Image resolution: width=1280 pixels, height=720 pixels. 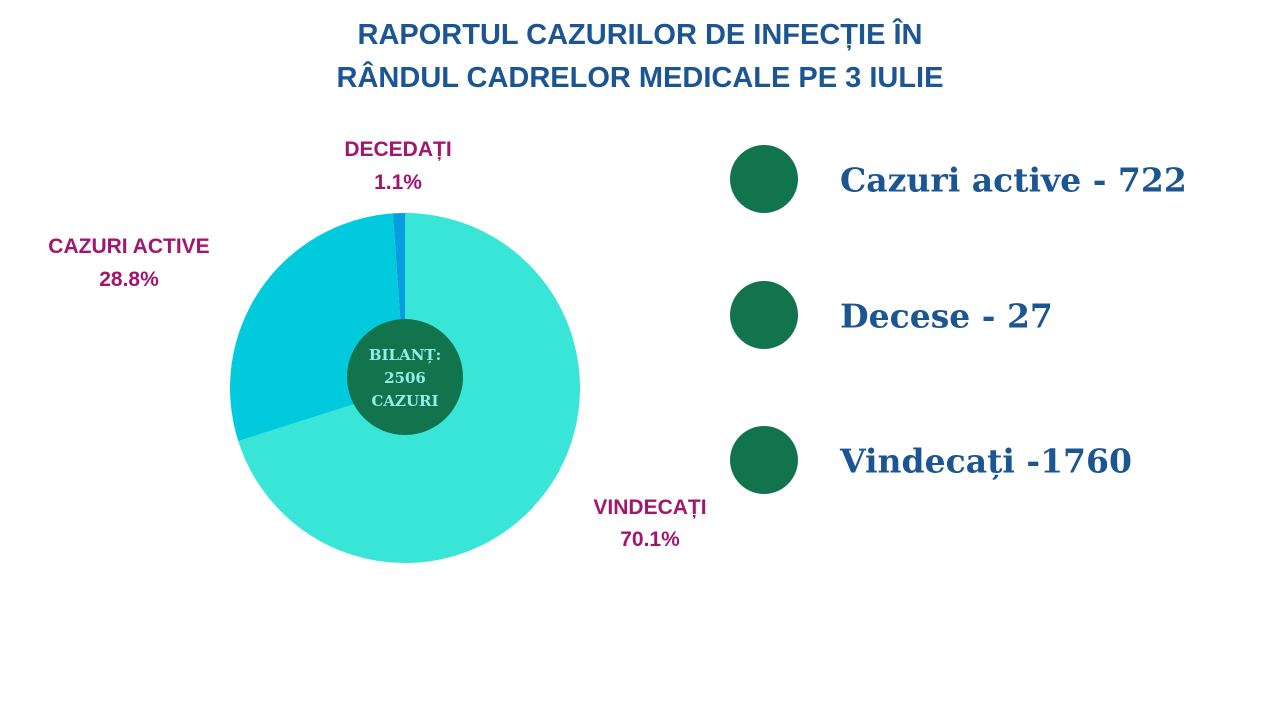 I want to click on legend-text-recovered: Vindecați -1760, so click(x=986, y=461).